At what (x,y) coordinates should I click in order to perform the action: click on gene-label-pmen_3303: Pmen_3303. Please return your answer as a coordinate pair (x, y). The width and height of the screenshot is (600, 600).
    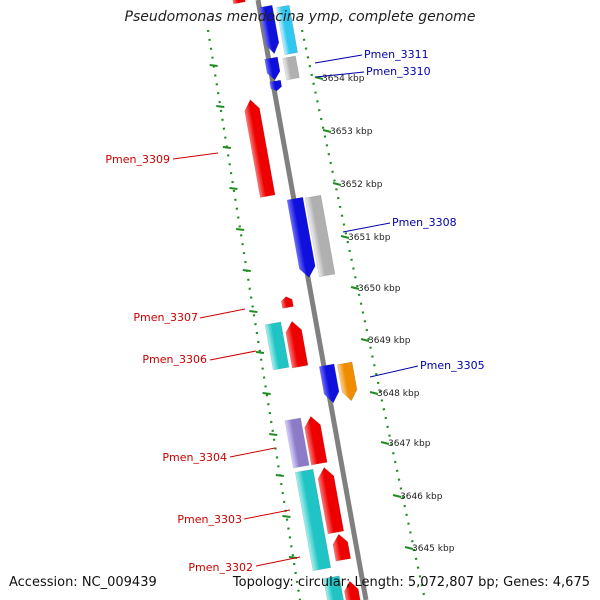
    Looking at the image, I should click on (209, 519).